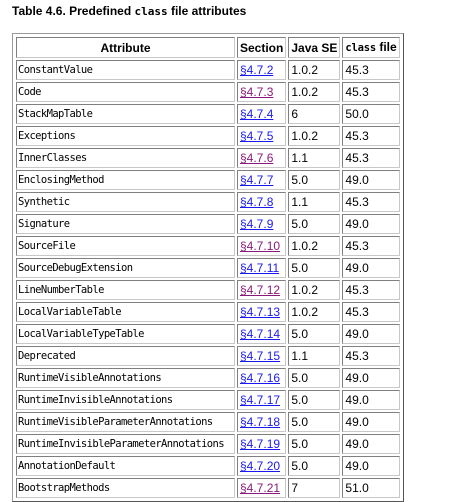  I want to click on attribute-name-cell: BootstrapMethods, so click(125, 488).